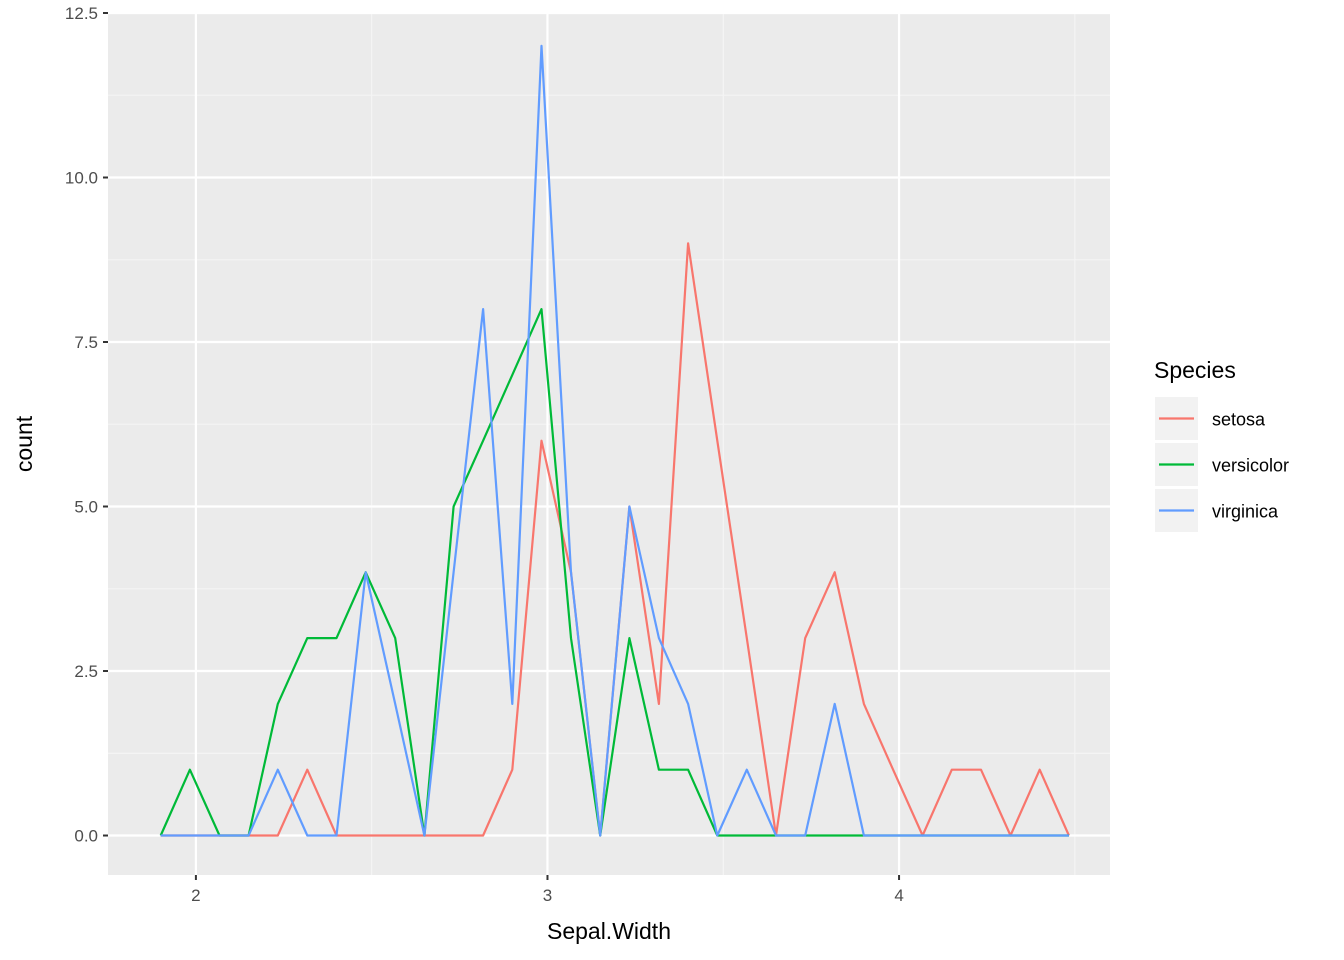 The image size is (1344, 960). I want to click on legend-label-setosa: setosa, so click(1239, 420).